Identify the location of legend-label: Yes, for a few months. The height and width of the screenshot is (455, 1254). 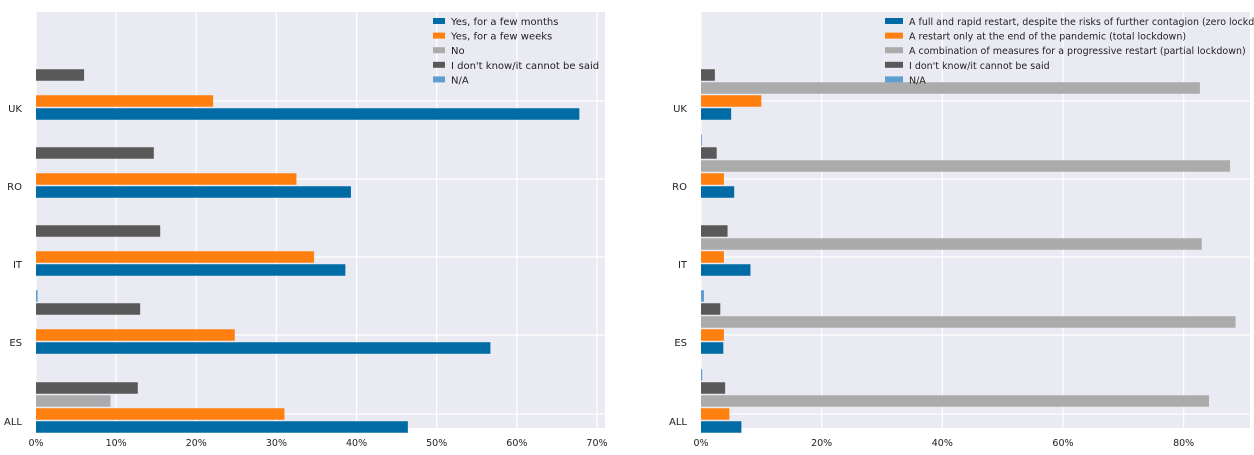
(504, 22).